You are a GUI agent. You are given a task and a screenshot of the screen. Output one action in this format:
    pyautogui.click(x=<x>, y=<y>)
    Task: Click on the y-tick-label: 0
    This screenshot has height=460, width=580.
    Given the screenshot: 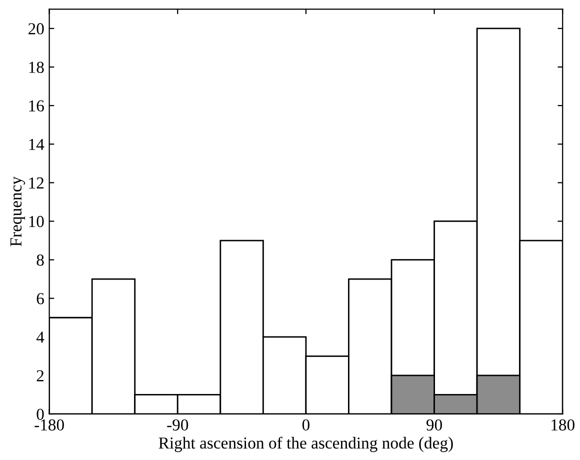 What is the action you would take?
    pyautogui.click(x=40, y=414)
    